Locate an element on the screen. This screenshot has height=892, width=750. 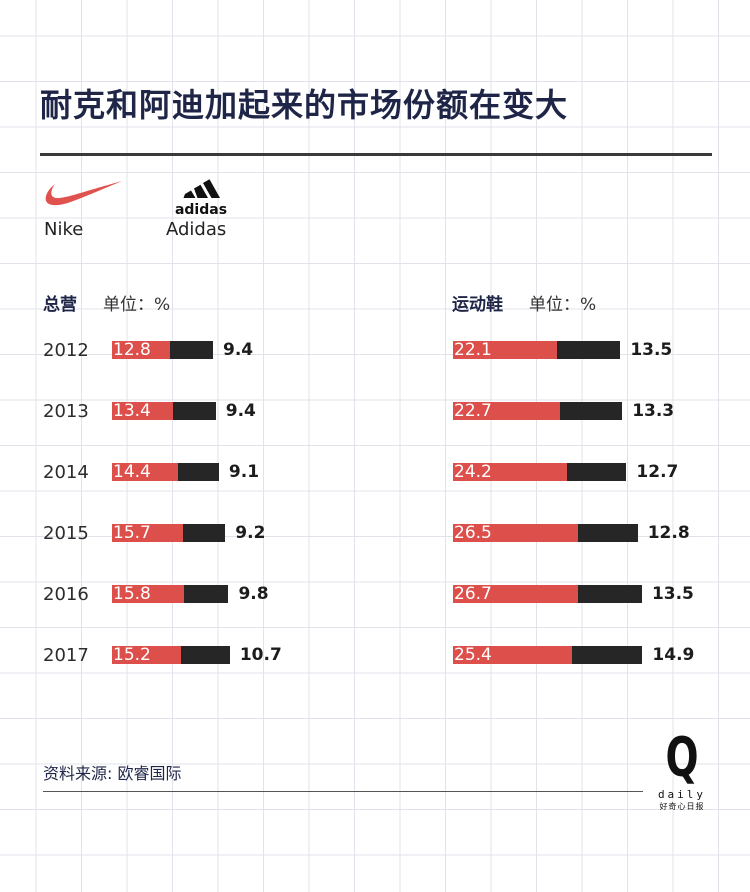
value-adidas-shoes-2015: 12.8 is located at coordinates (668, 533).